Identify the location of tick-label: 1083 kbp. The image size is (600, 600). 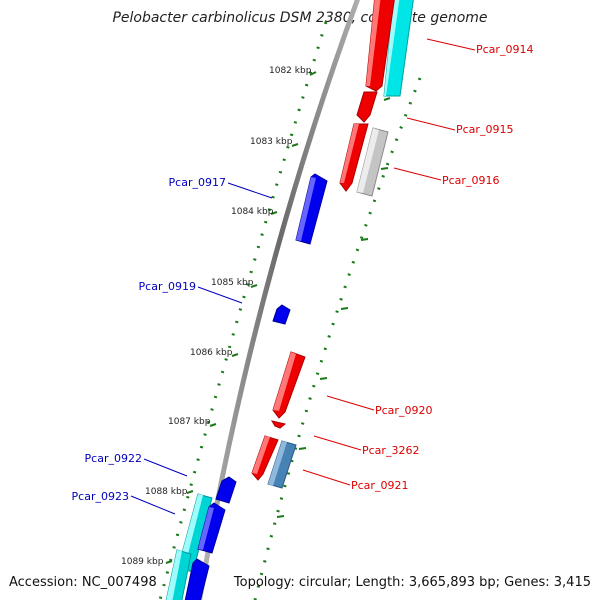
(271, 142).